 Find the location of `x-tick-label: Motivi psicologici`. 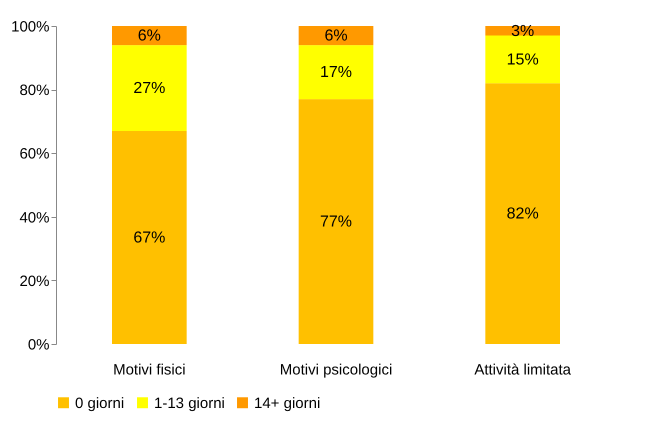

x-tick-label: Motivi psicologici is located at coordinates (336, 370).